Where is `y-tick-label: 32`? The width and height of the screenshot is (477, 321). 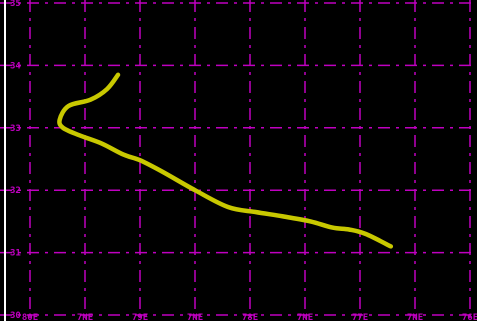 y-tick-label: 32 is located at coordinates (15, 191).